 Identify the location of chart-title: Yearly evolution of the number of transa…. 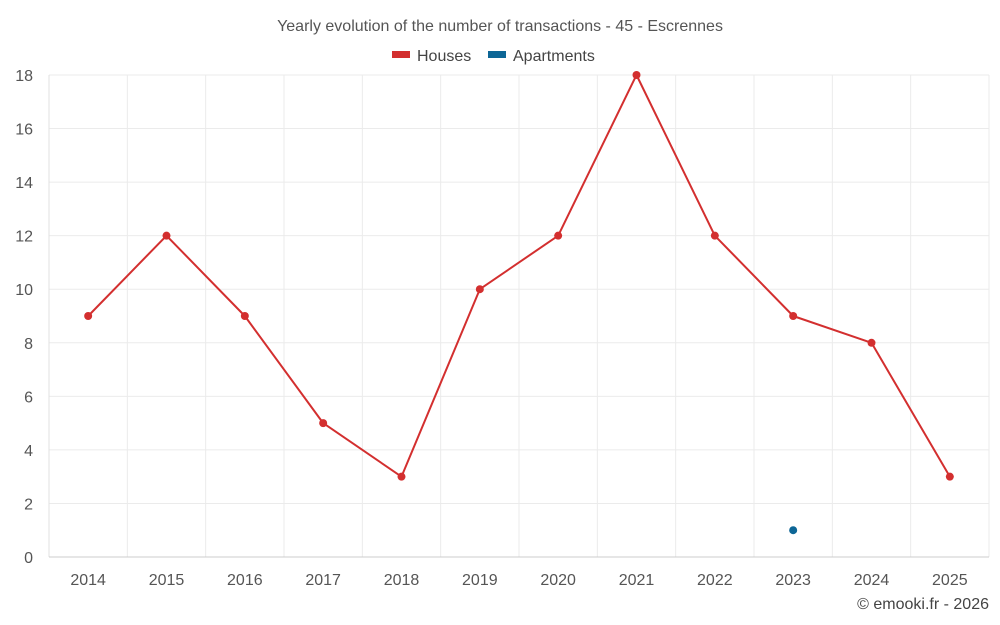
(500, 26).